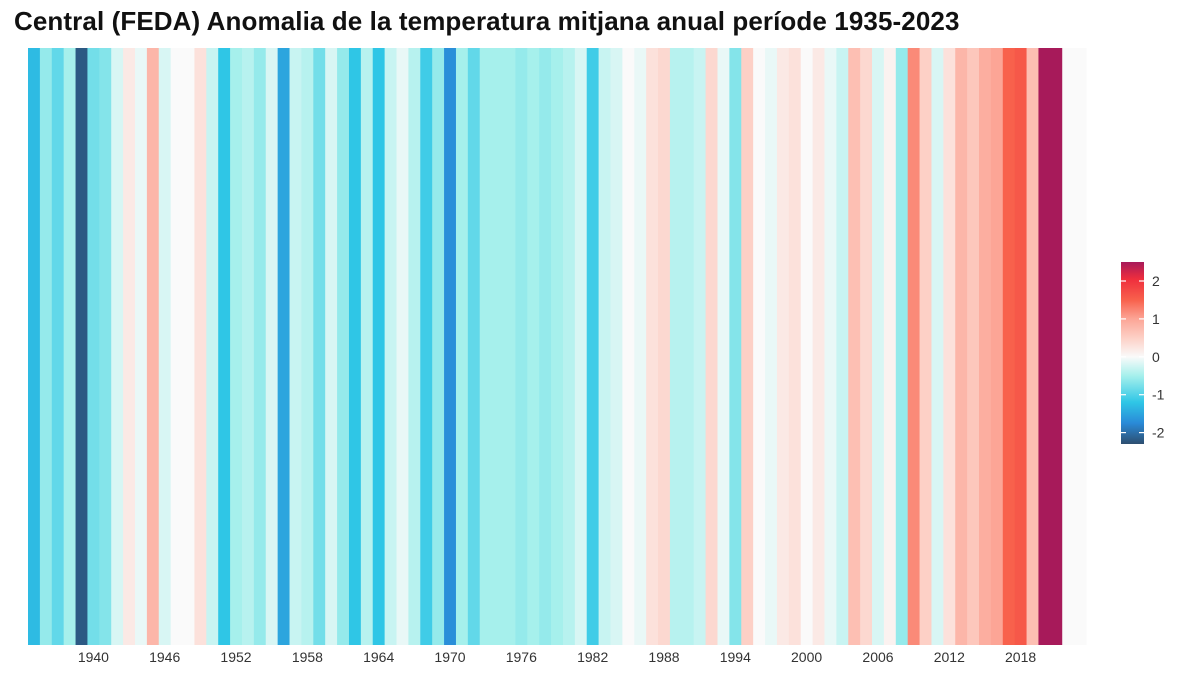 Image resolution: width=1200 pixels, height=675 pixels. What do you see at coordinates (735, 346) in the screenshot?
I see `stripe-1994` at bounding box center [735, 346].